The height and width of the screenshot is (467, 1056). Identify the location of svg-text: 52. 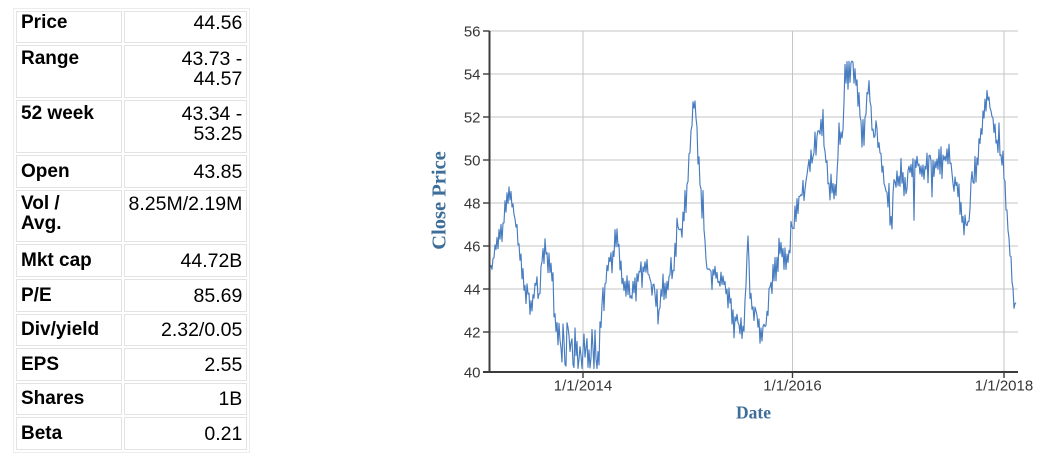
(472, 117).